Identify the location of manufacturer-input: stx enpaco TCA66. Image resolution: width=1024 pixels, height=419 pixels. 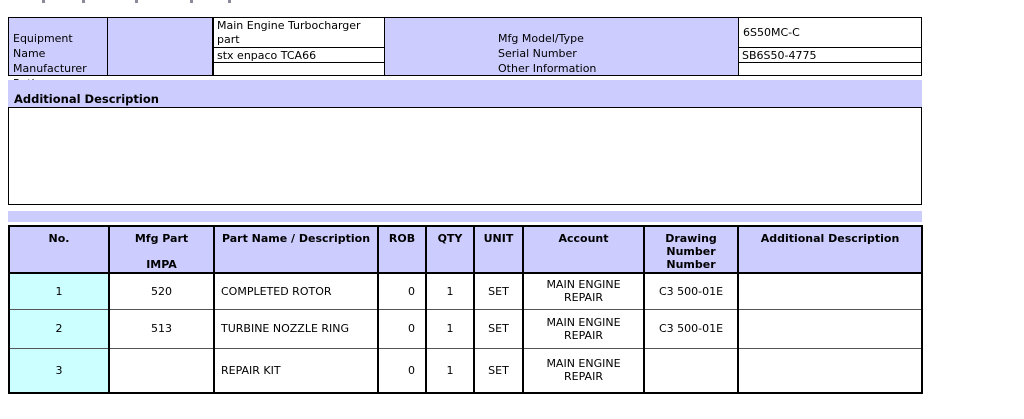
(299, 55).